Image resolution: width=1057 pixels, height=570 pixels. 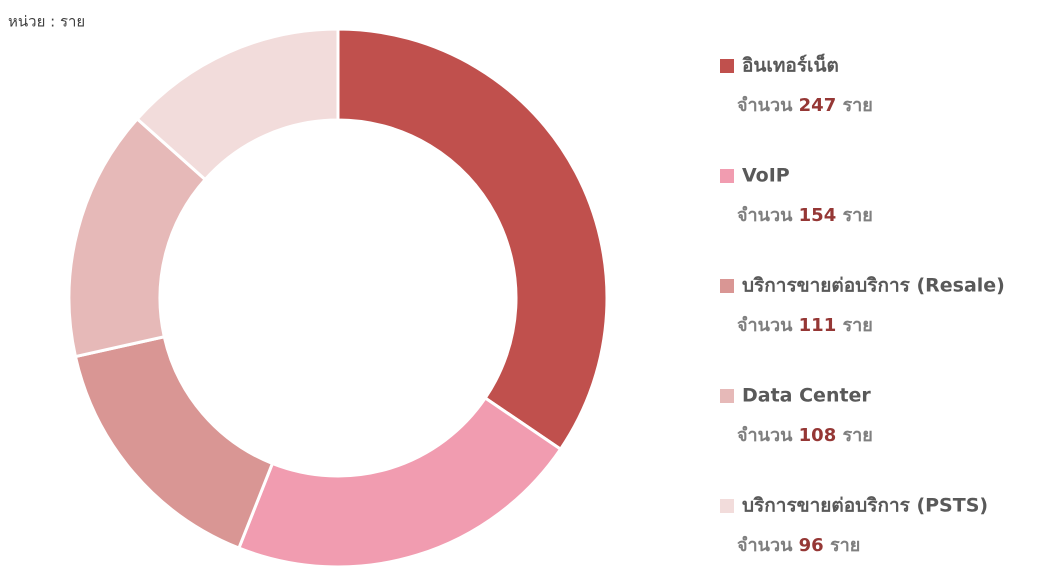 What do you see at coordinates (798, 545) in the screenshot?
I see `legend-value: จำนวน 96 ราย` at bounding box center [798, 545].